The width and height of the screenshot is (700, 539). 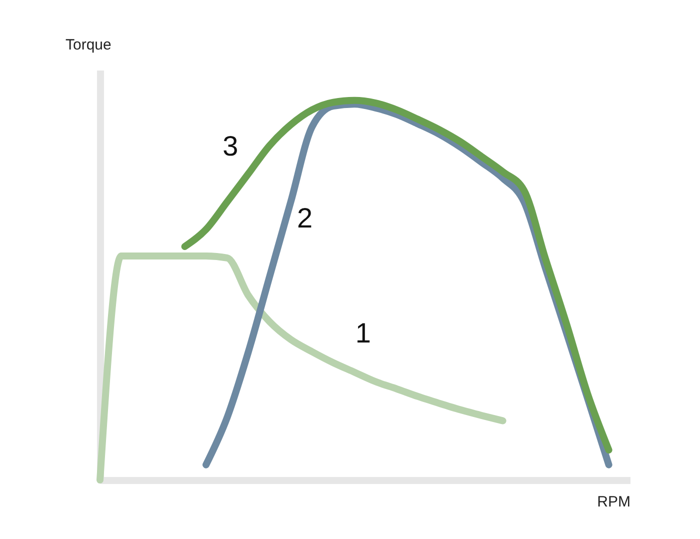 I want to click on series-label: 1, so click(x=363, y=333).